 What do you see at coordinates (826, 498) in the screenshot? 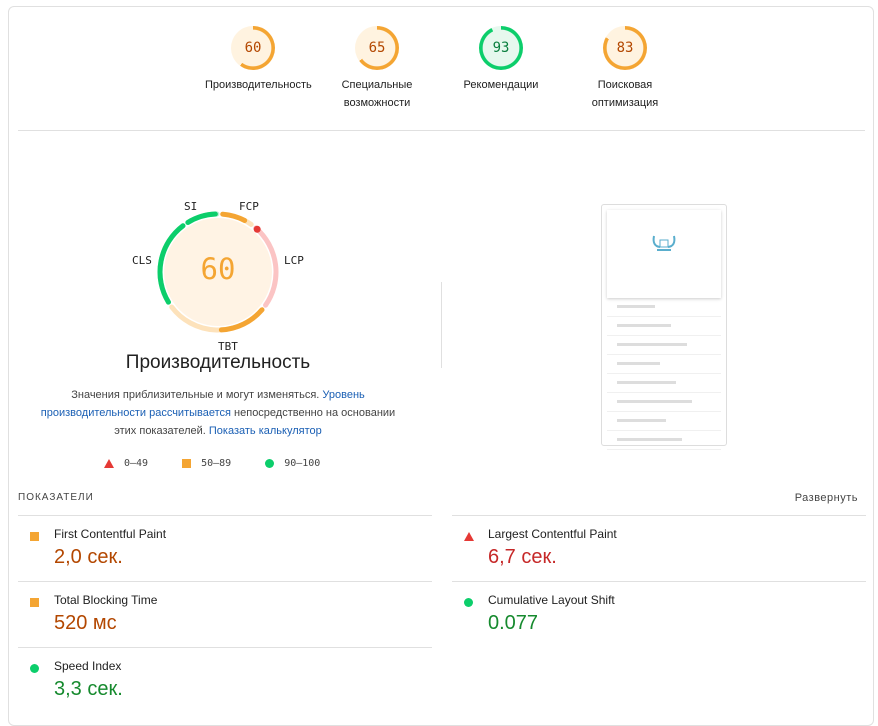
I see `expand-button: Развернуть` at bounding box center [826, 498].